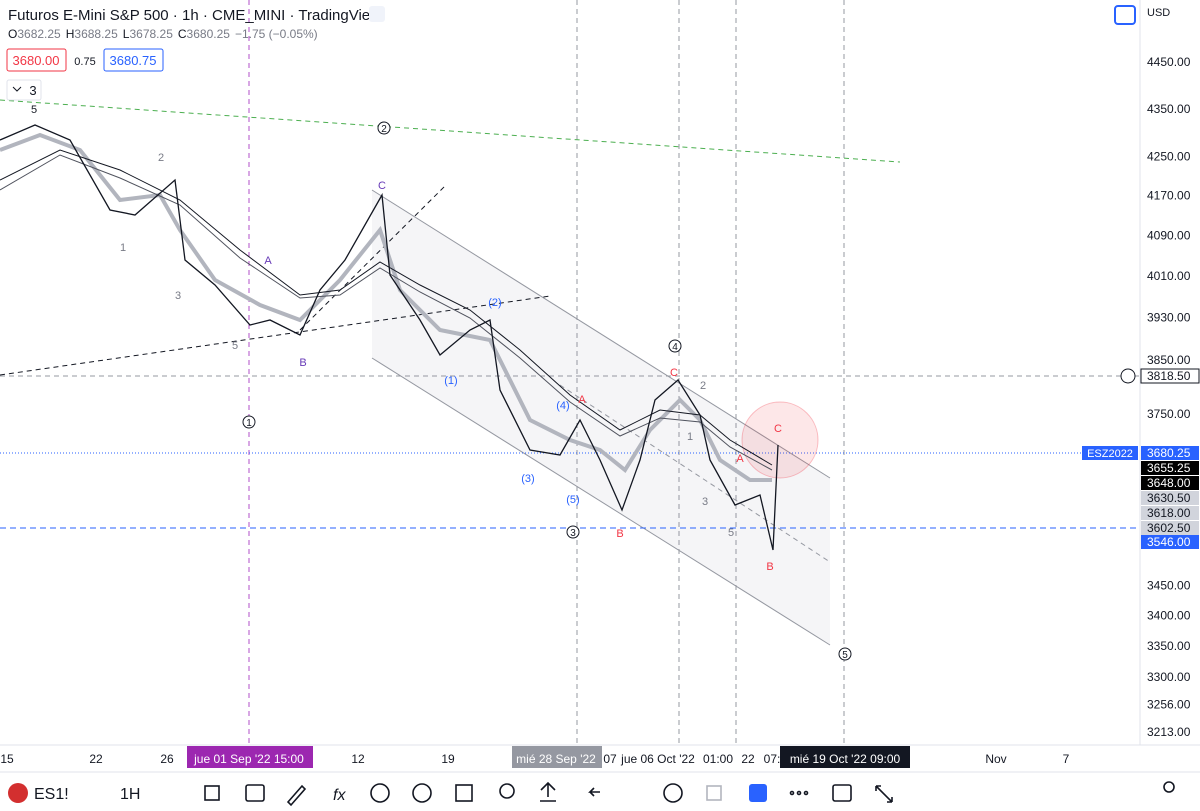 The height and width of the screenshot is (811, 1200). Describe the element at coordinates (464, 793) in the screenshot. I see `templates-icon` at that location.